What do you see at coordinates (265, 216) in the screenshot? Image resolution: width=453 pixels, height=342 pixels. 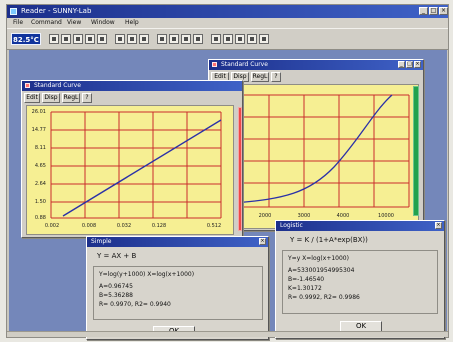 I see `right-x-tick-0: 2000` at bounding box center [265, 216].